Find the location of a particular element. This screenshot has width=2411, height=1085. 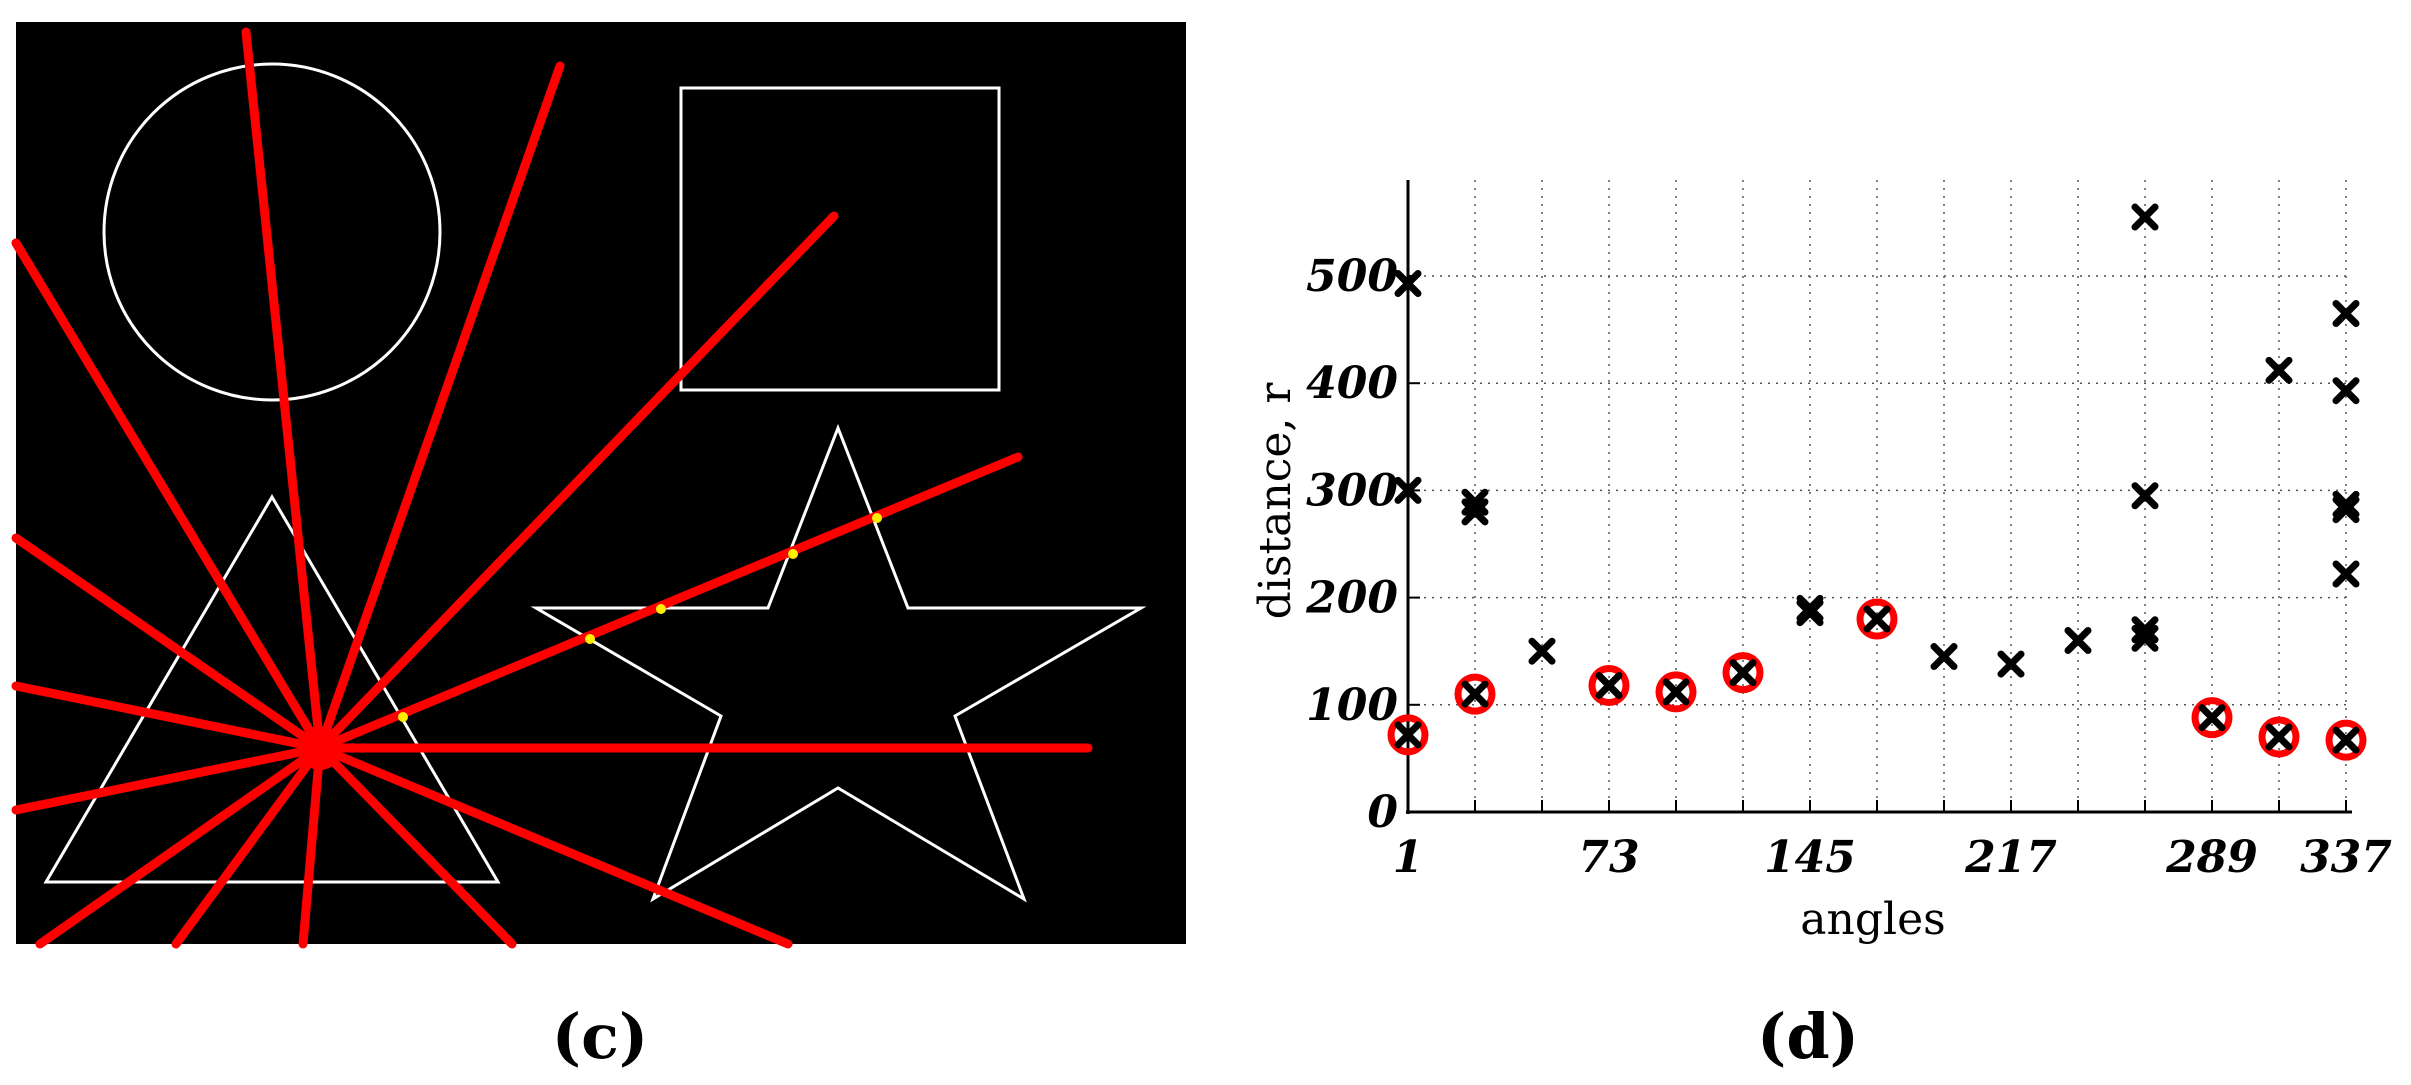

triangle-shape is located at coordinates (272, 689).